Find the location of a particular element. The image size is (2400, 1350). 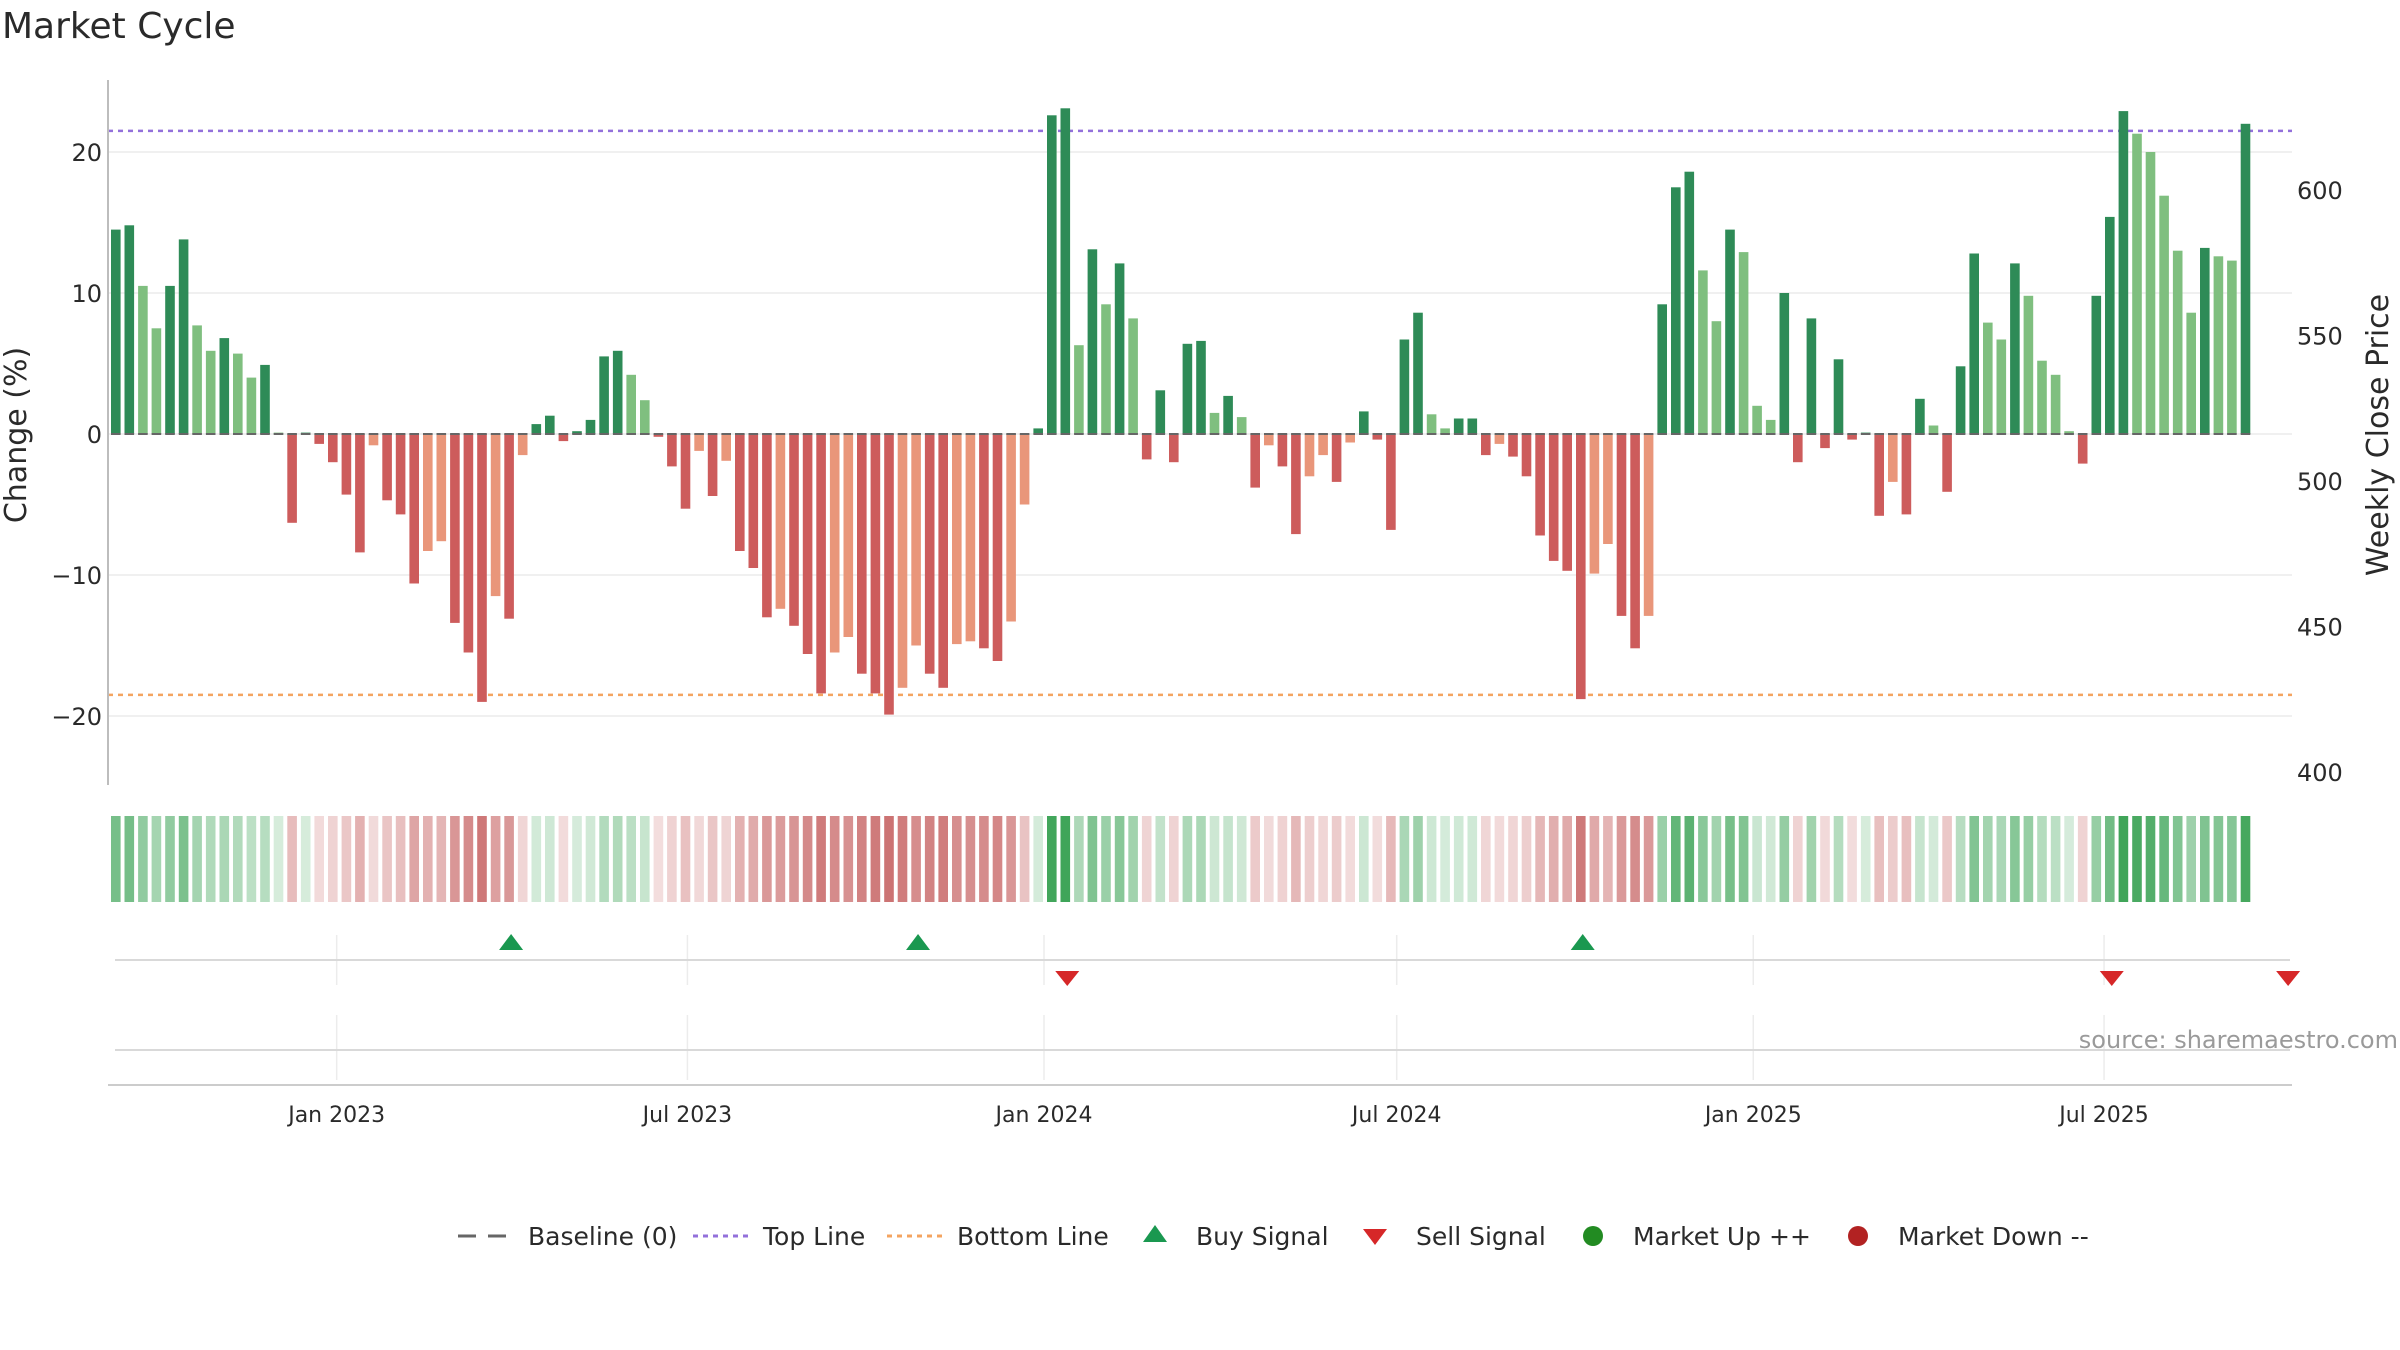

source-note: source: sharemaestro.com is located at coordinates (2238, 1040).